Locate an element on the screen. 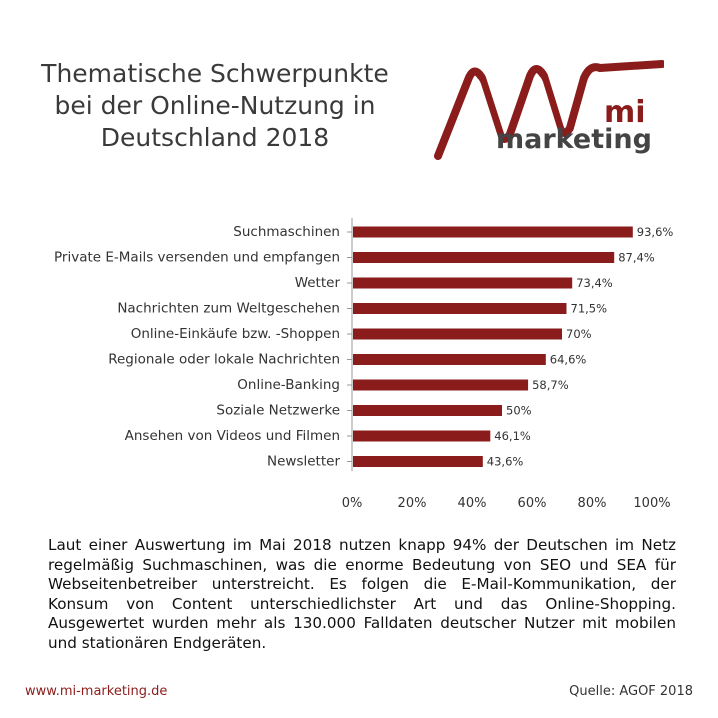  source-note: Quelle: AGOF 2018 is located at coordinates (631, 691).